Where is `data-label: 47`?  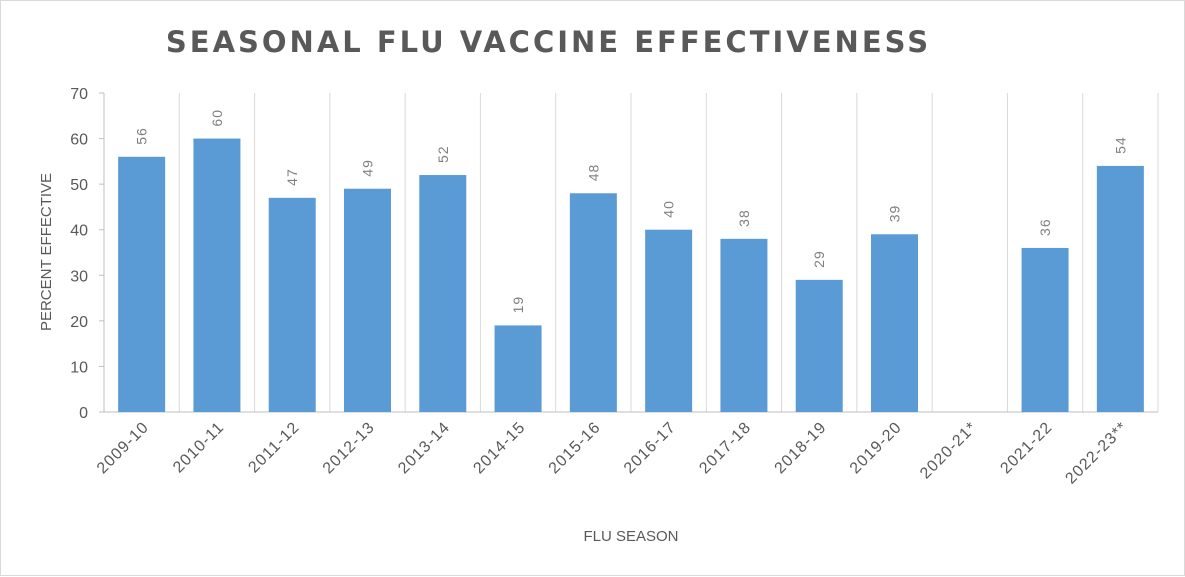 data-label: 47 is located at coordinates (292, 177).